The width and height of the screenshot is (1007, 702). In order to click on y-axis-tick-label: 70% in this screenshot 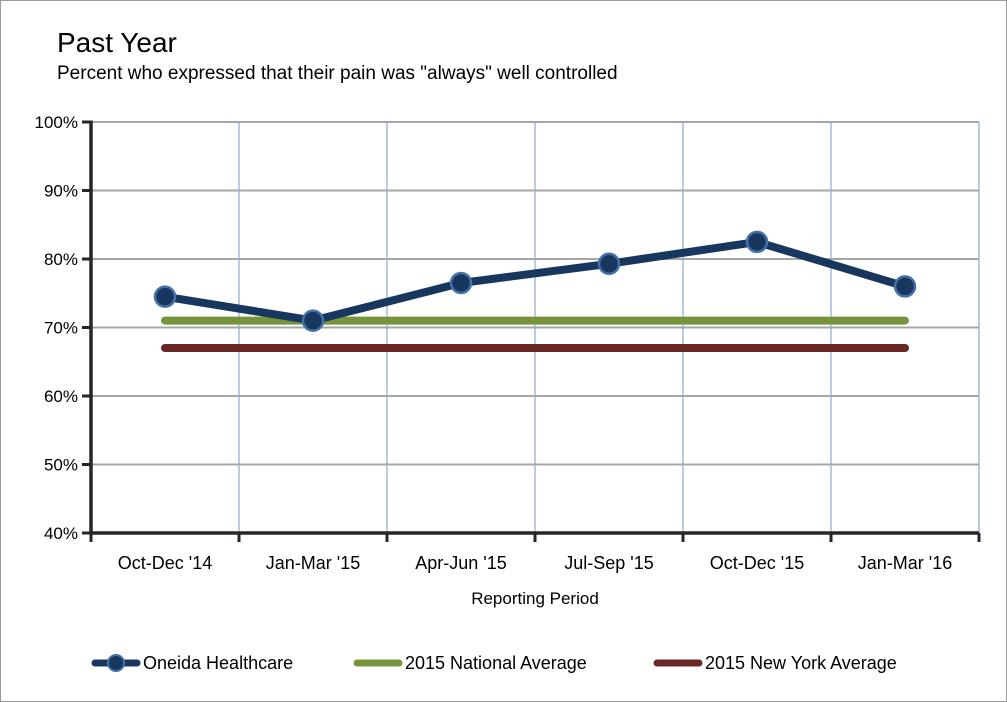, I will do `click(61, 328)`.